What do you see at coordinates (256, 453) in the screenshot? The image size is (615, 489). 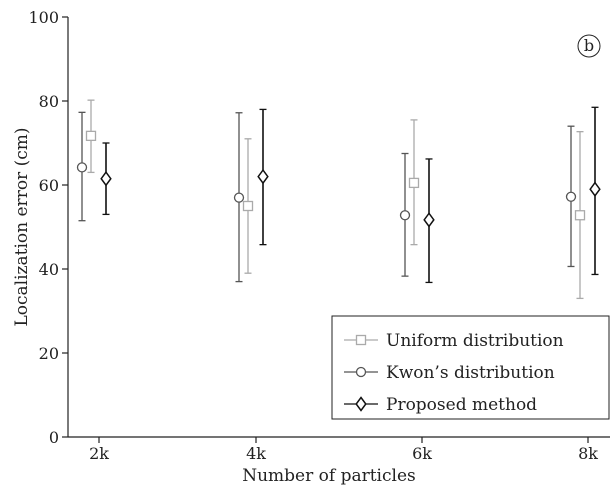 I see `x-tick-label: 4k` at bounding box center [256, 453].